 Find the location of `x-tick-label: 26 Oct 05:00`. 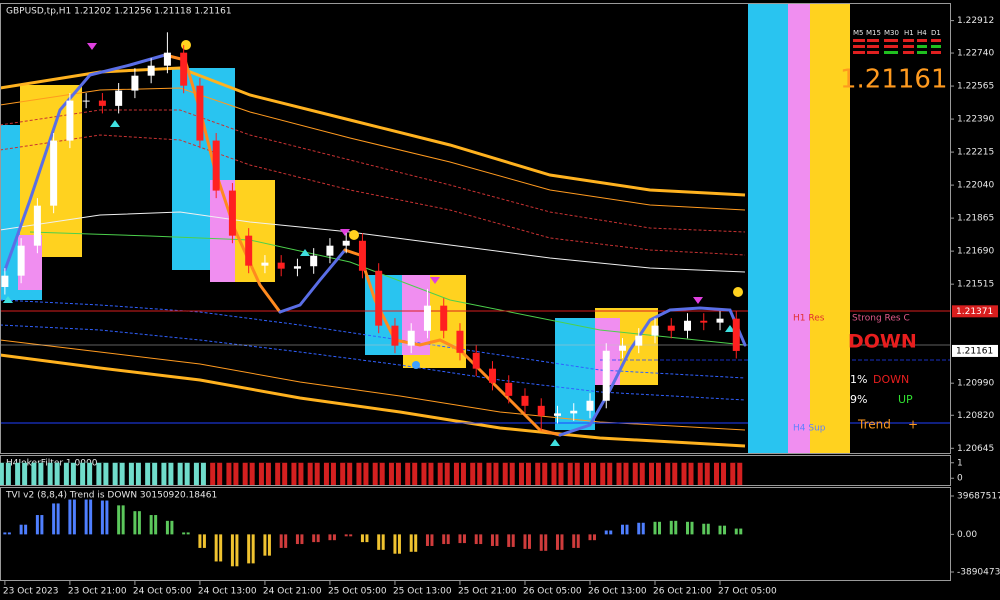

x-tick-label: 26 Oct 05:00 is located at coordinates (552, 592).